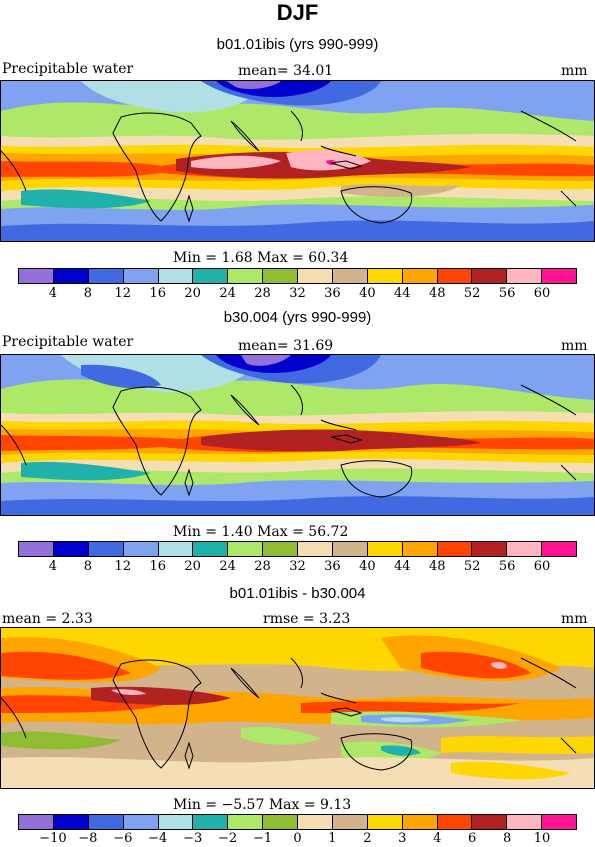  I want to click on colorbar-tick-label: −8, so click(88, 838).